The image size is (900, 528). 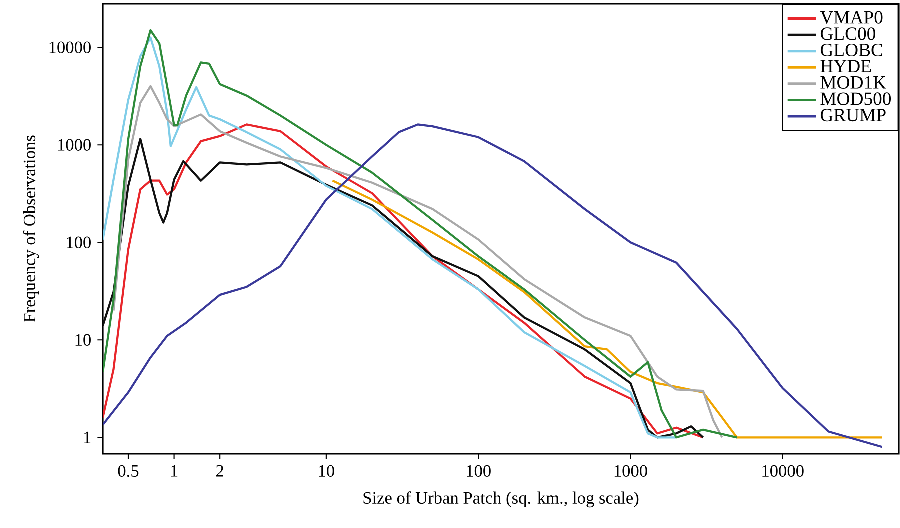 What do you see at coordinates (783, 471) in the screenshot?
I see `x-tick-label: 10000` at bounding box center [783, 471].